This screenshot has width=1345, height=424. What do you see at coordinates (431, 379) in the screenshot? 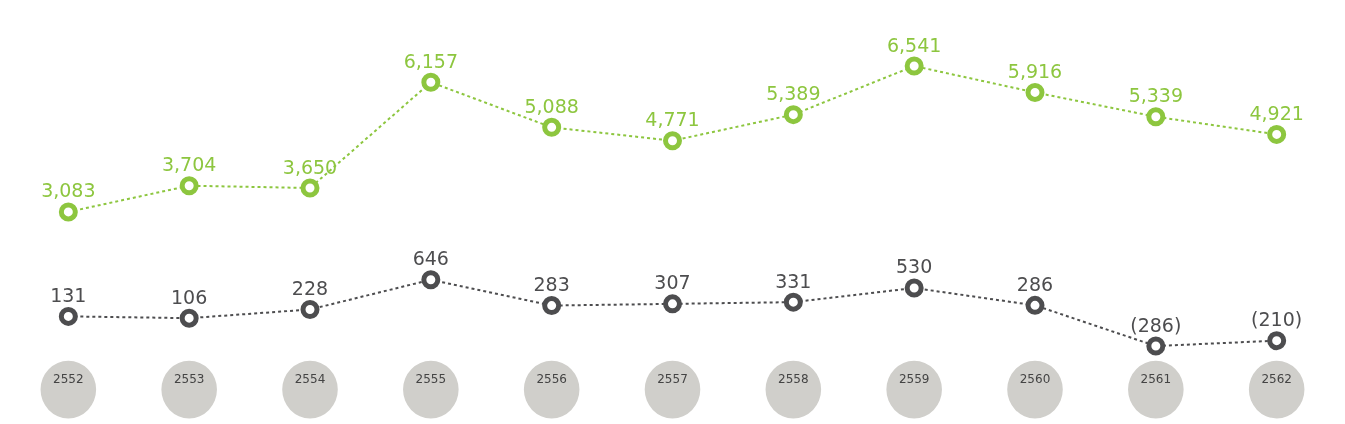
I see `x-tick-label: 2555` at bounding box center [431, 379].